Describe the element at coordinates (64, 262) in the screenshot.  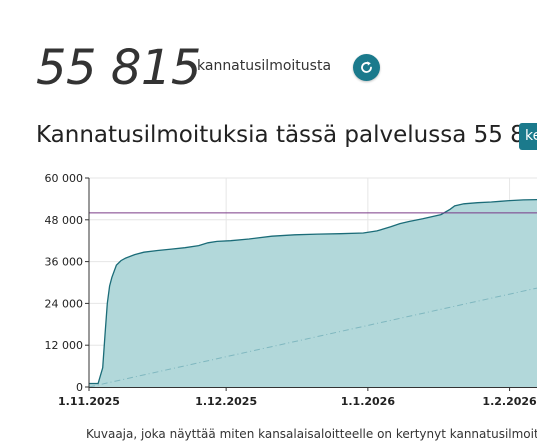
I see `y-tick-label: 36 000` at that location.